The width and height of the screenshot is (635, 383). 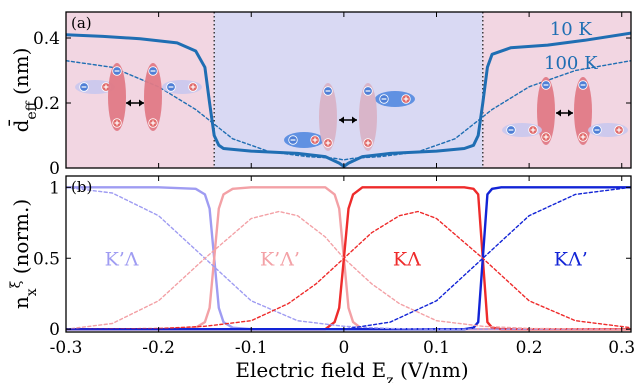 What do you see at coordinates (81, 23) in the screenshot?
I see `panel-label: (a)` at bounding box center [81, 23].